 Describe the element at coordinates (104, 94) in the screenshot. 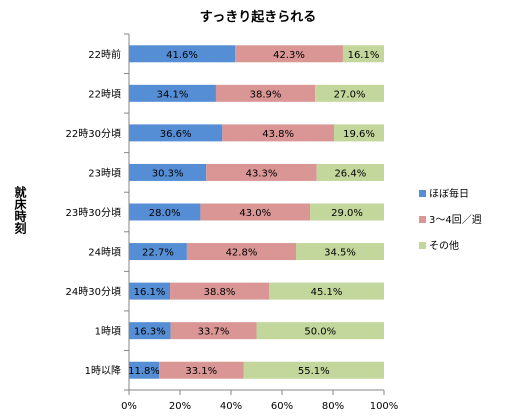

I see `category-label: 22時頃` at that location.